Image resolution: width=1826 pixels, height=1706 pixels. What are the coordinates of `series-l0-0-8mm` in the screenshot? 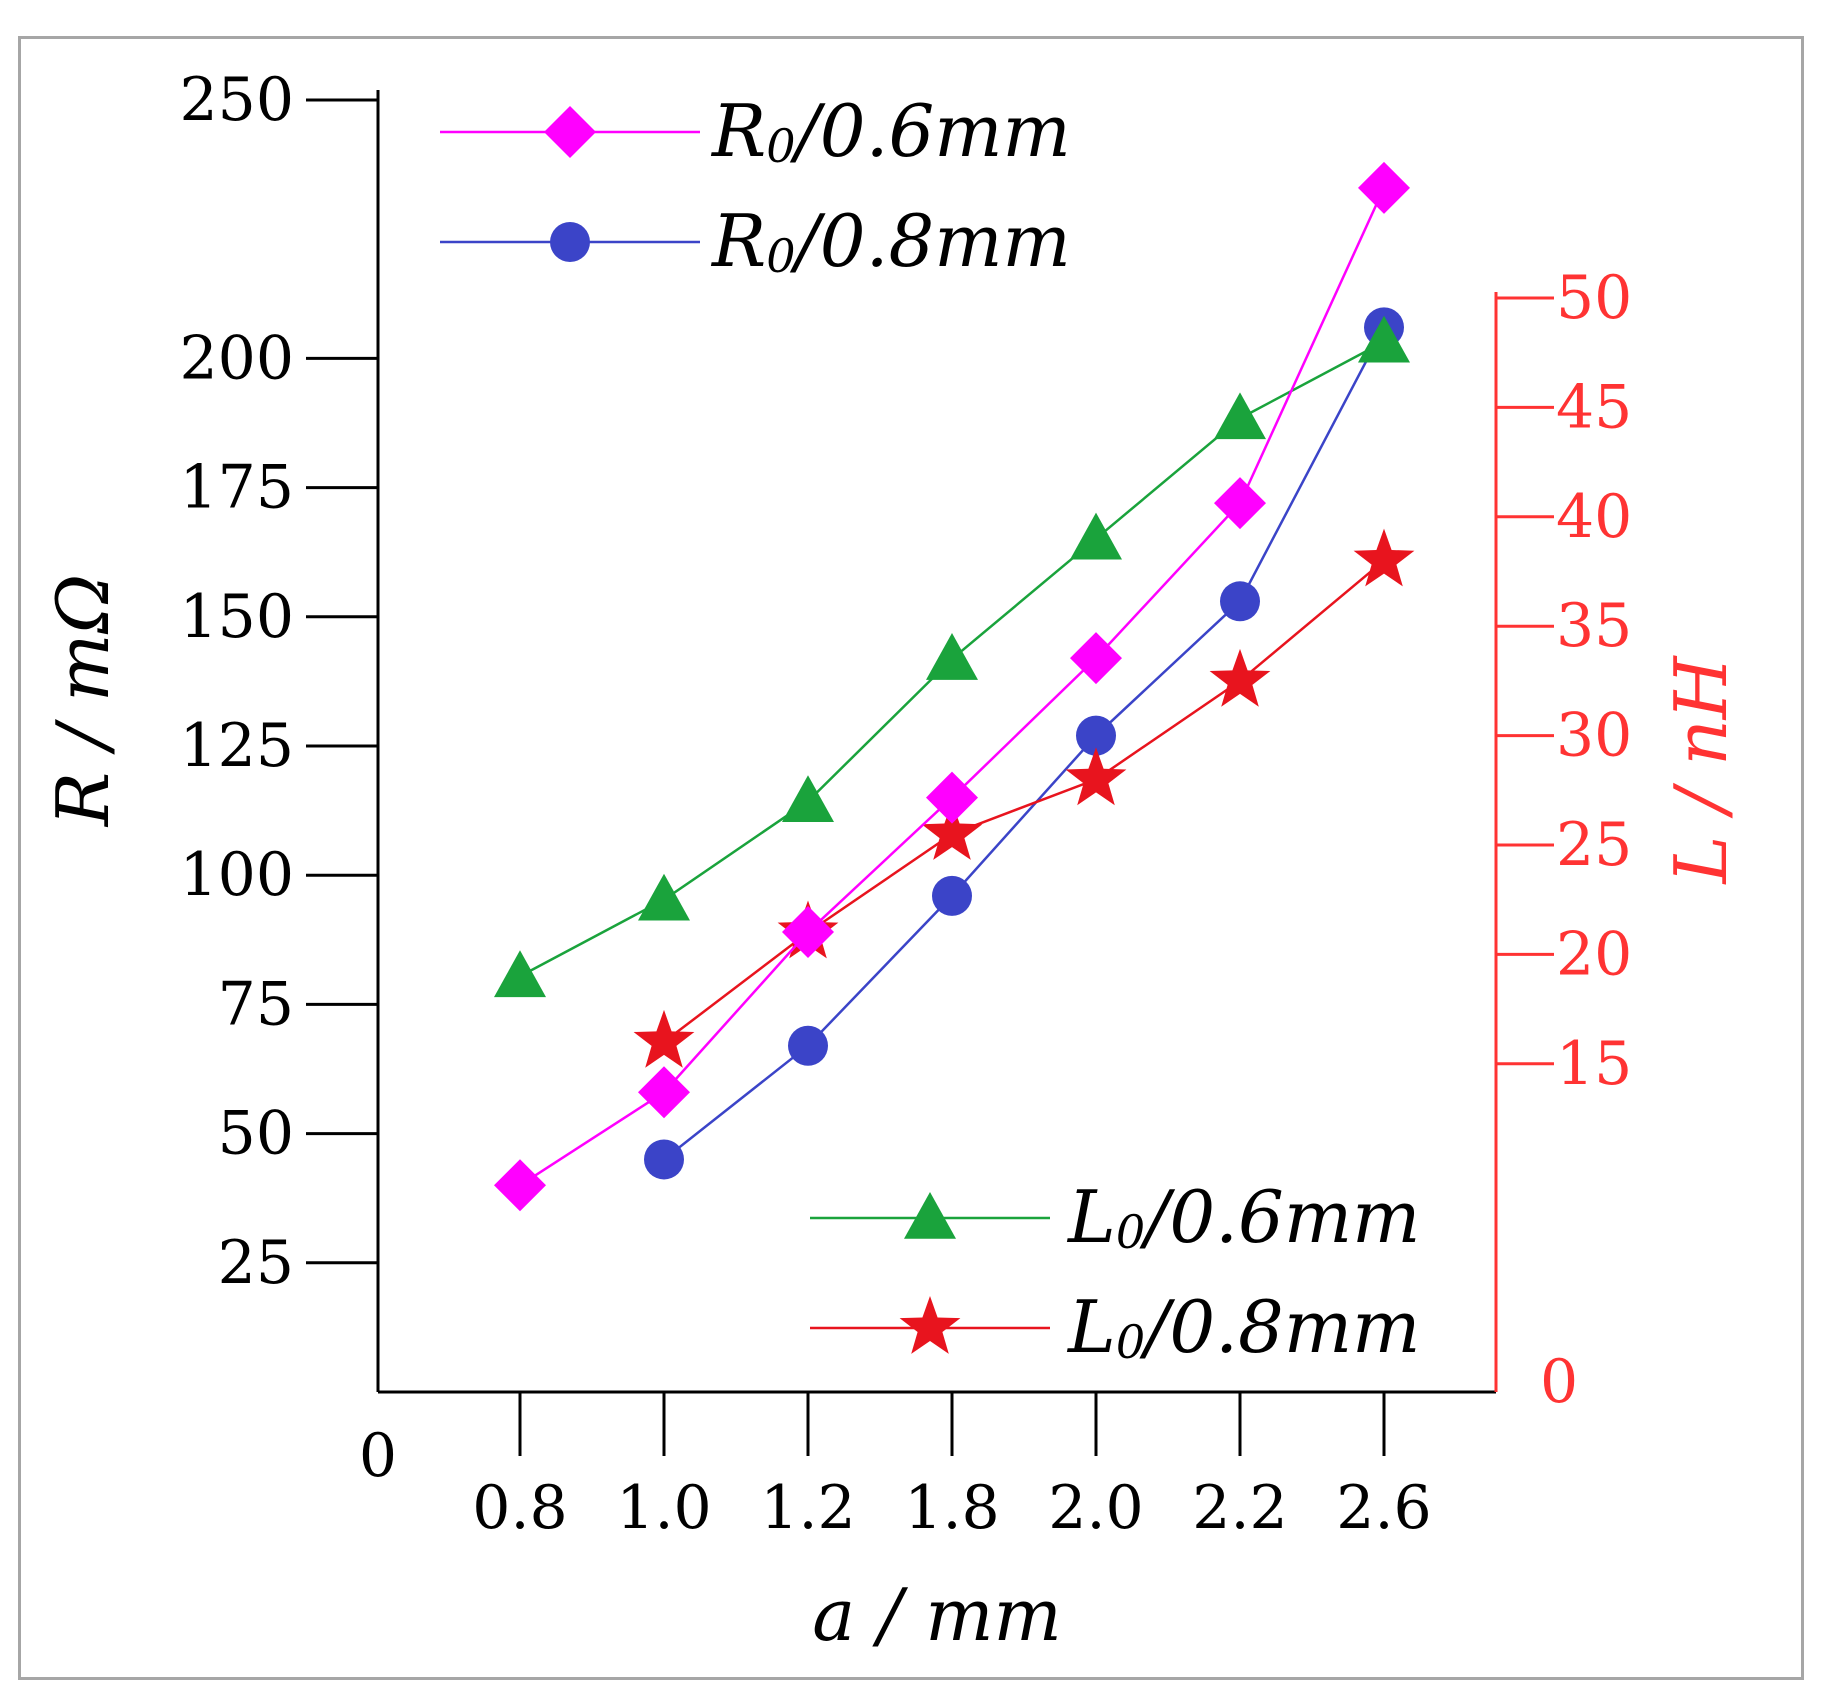 It's located at (1024, 798).